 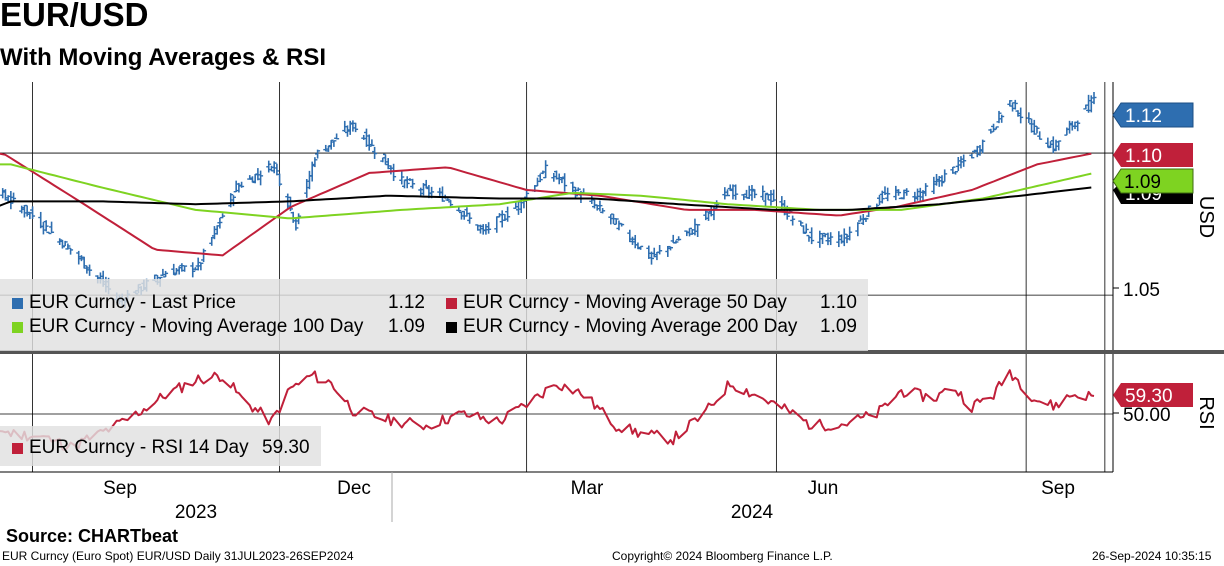 I want to click on price-tag-shape, so click(x=1153, y=115).